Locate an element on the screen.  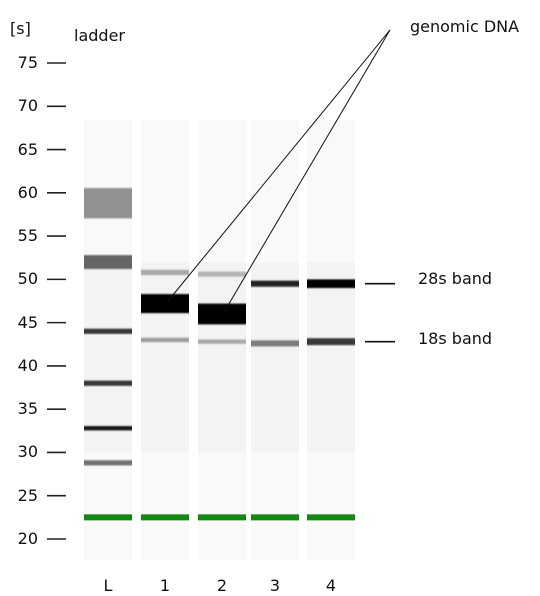
28s-band-label: 28s band is located at coordinates (455, 278).